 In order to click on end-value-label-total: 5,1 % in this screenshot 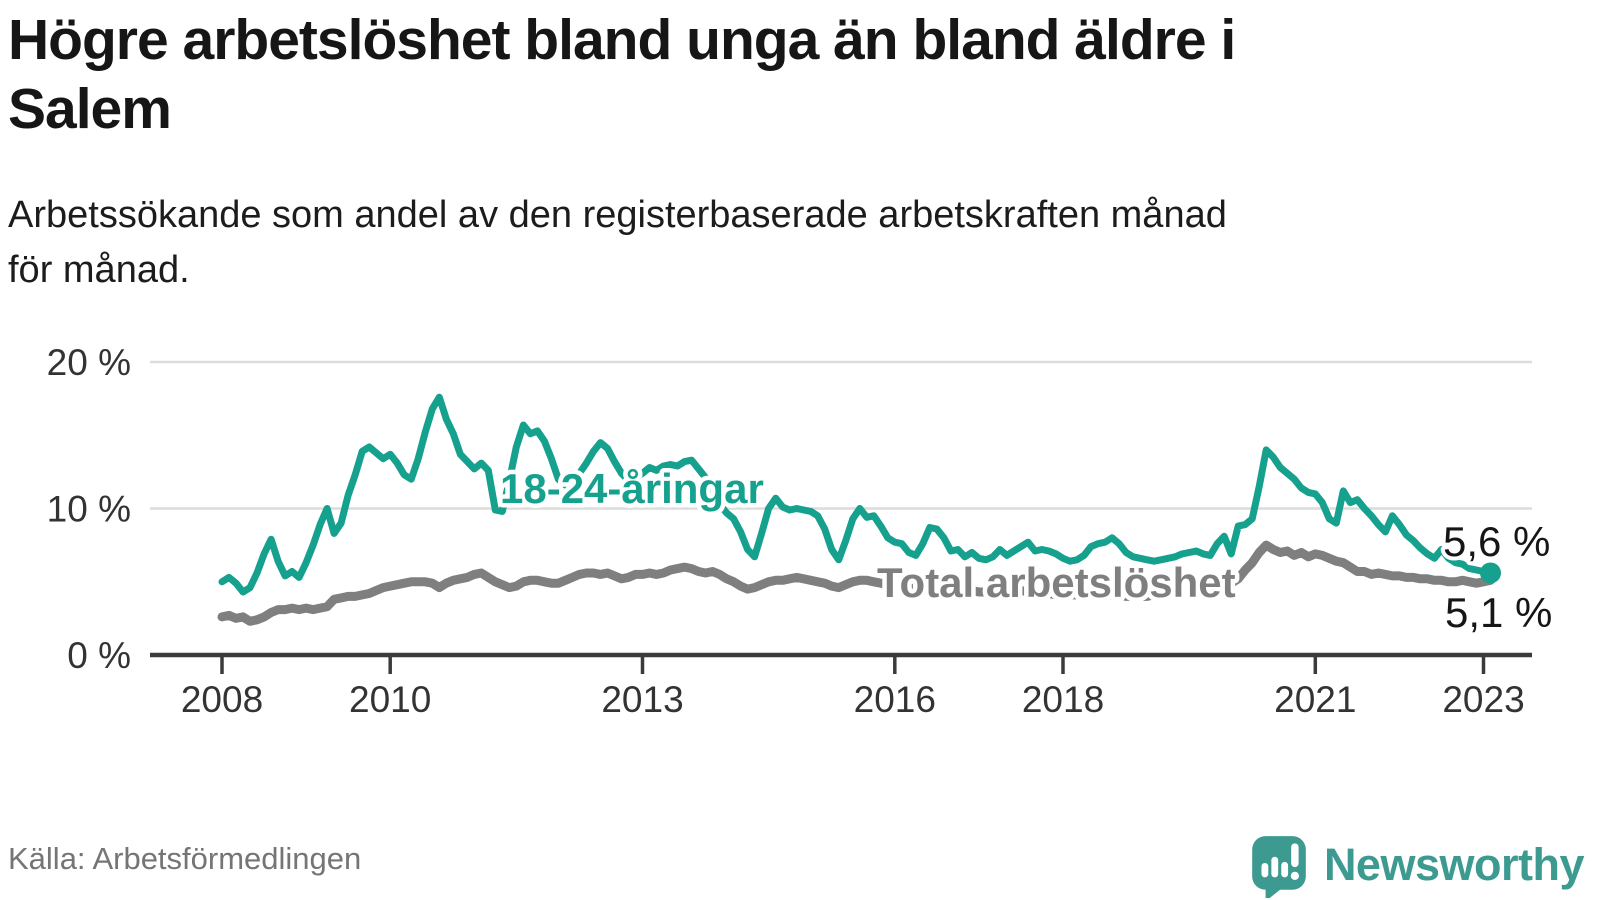, I will do `click(1498, 612)`.